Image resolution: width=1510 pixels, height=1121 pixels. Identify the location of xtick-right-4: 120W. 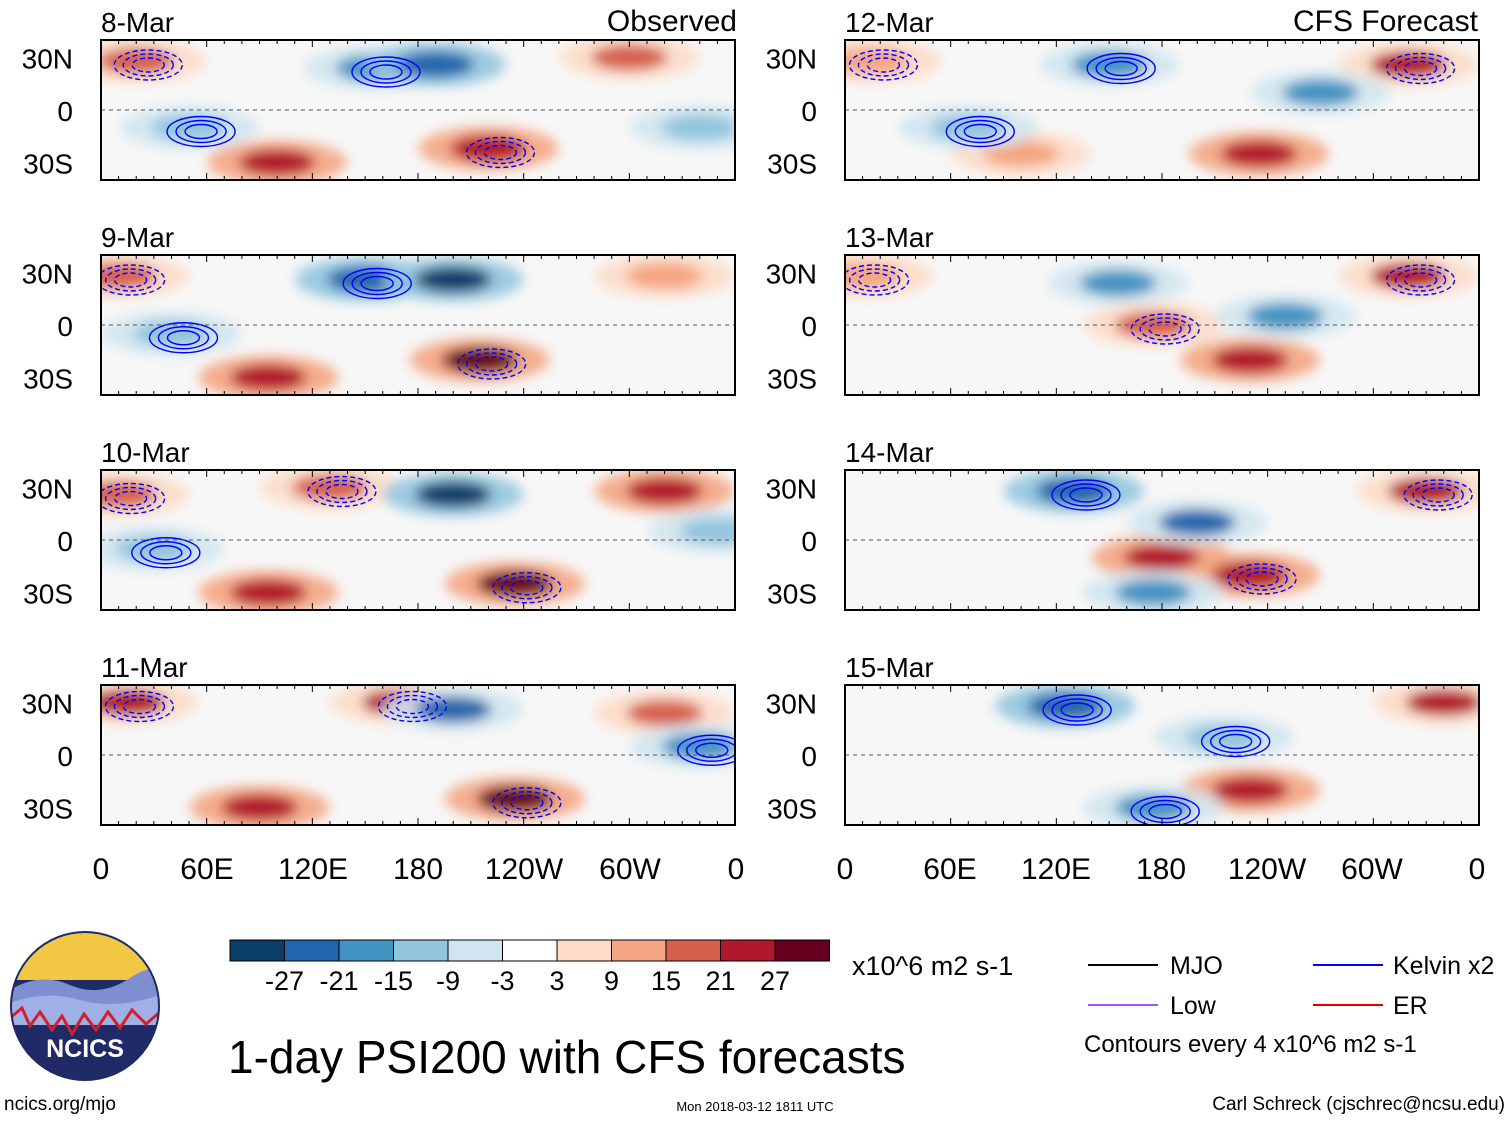
(1267, 869).